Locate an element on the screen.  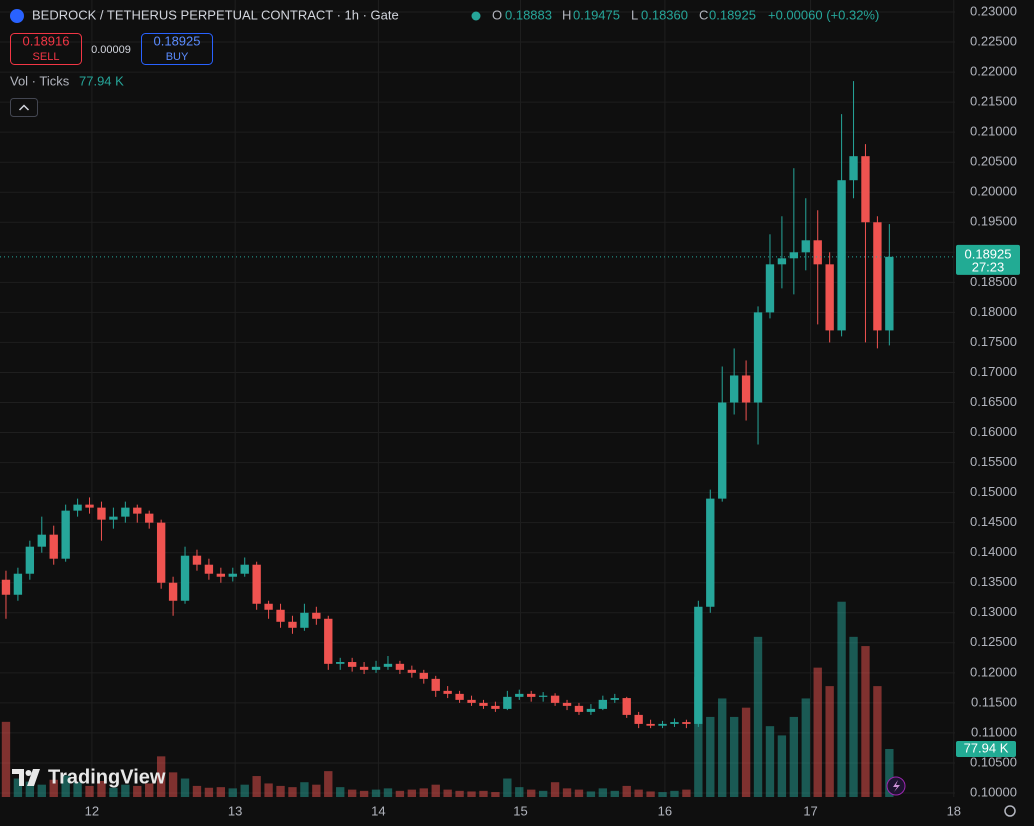
last-price-label: 0.18925 is located at coordinates (988, 253).